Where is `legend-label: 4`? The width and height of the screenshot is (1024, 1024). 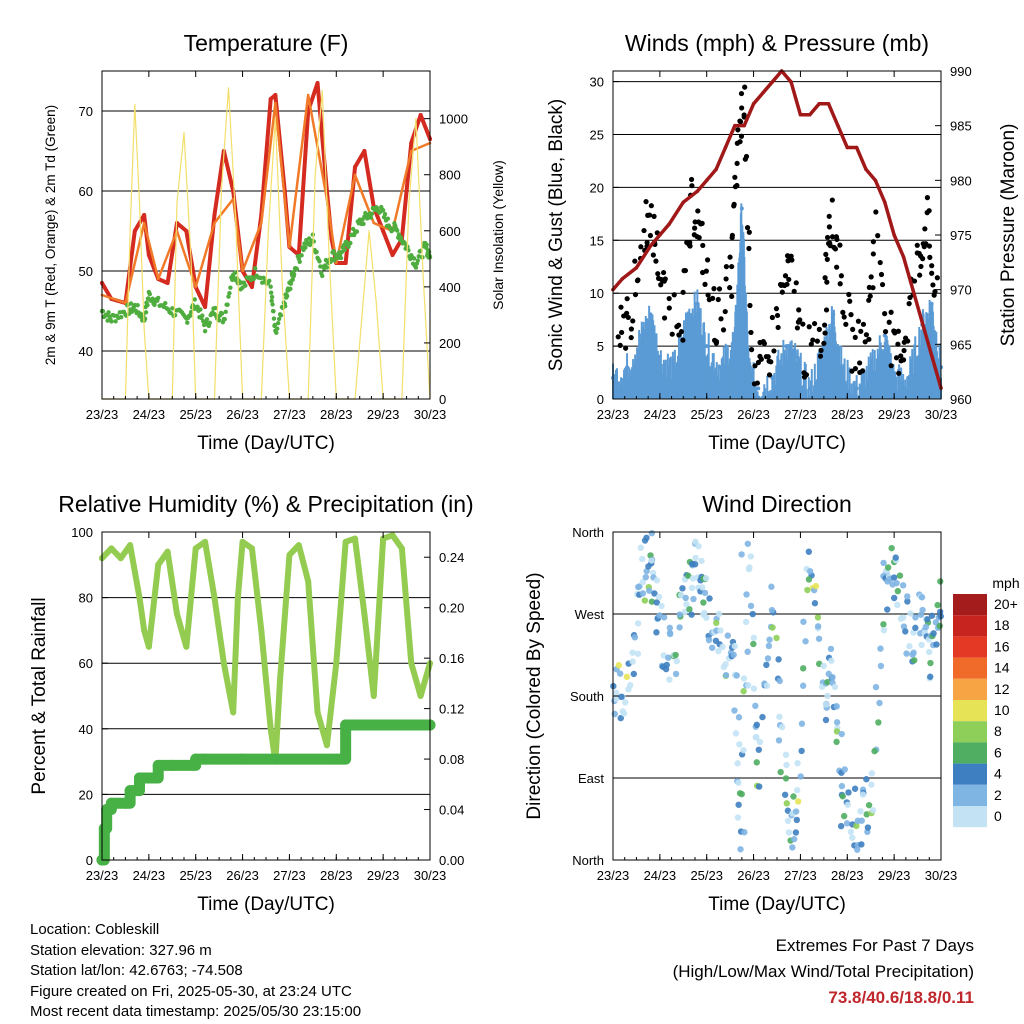
legend-label: 4 is located at coordinates (998, 774).